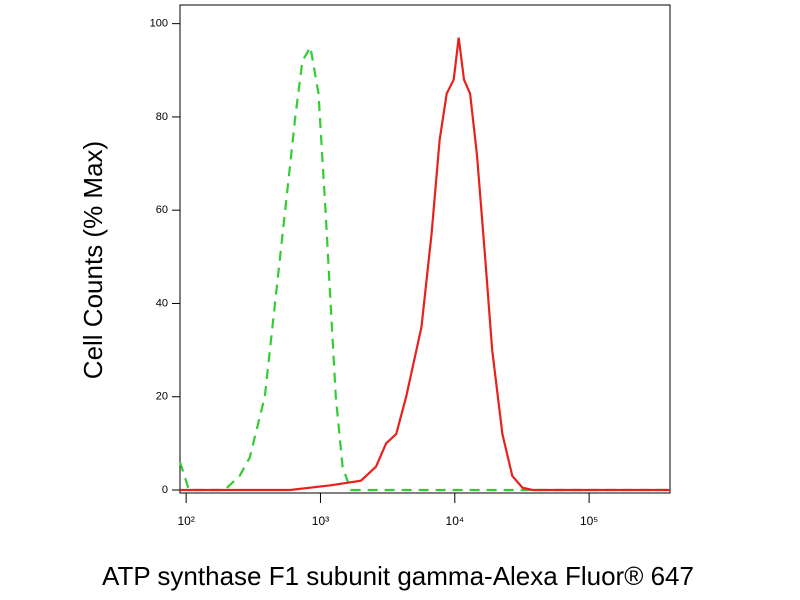 Image resolution: width=800 pixels, height=600 pixels. I want to click on x-tick-label: 10³, so click(320, 521).